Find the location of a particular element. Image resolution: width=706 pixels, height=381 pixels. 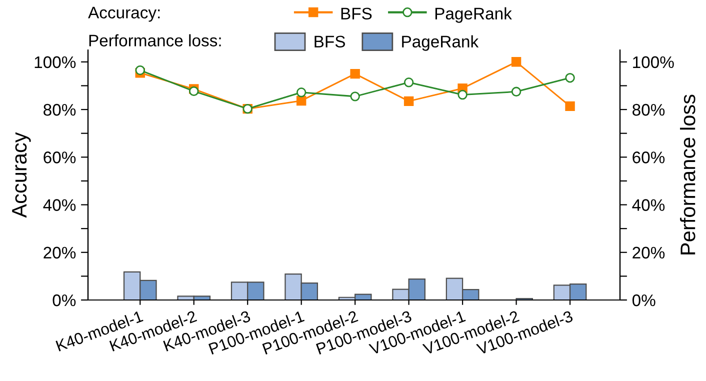

y-axis-title: Accuracy is located at coordinates (21, 175).